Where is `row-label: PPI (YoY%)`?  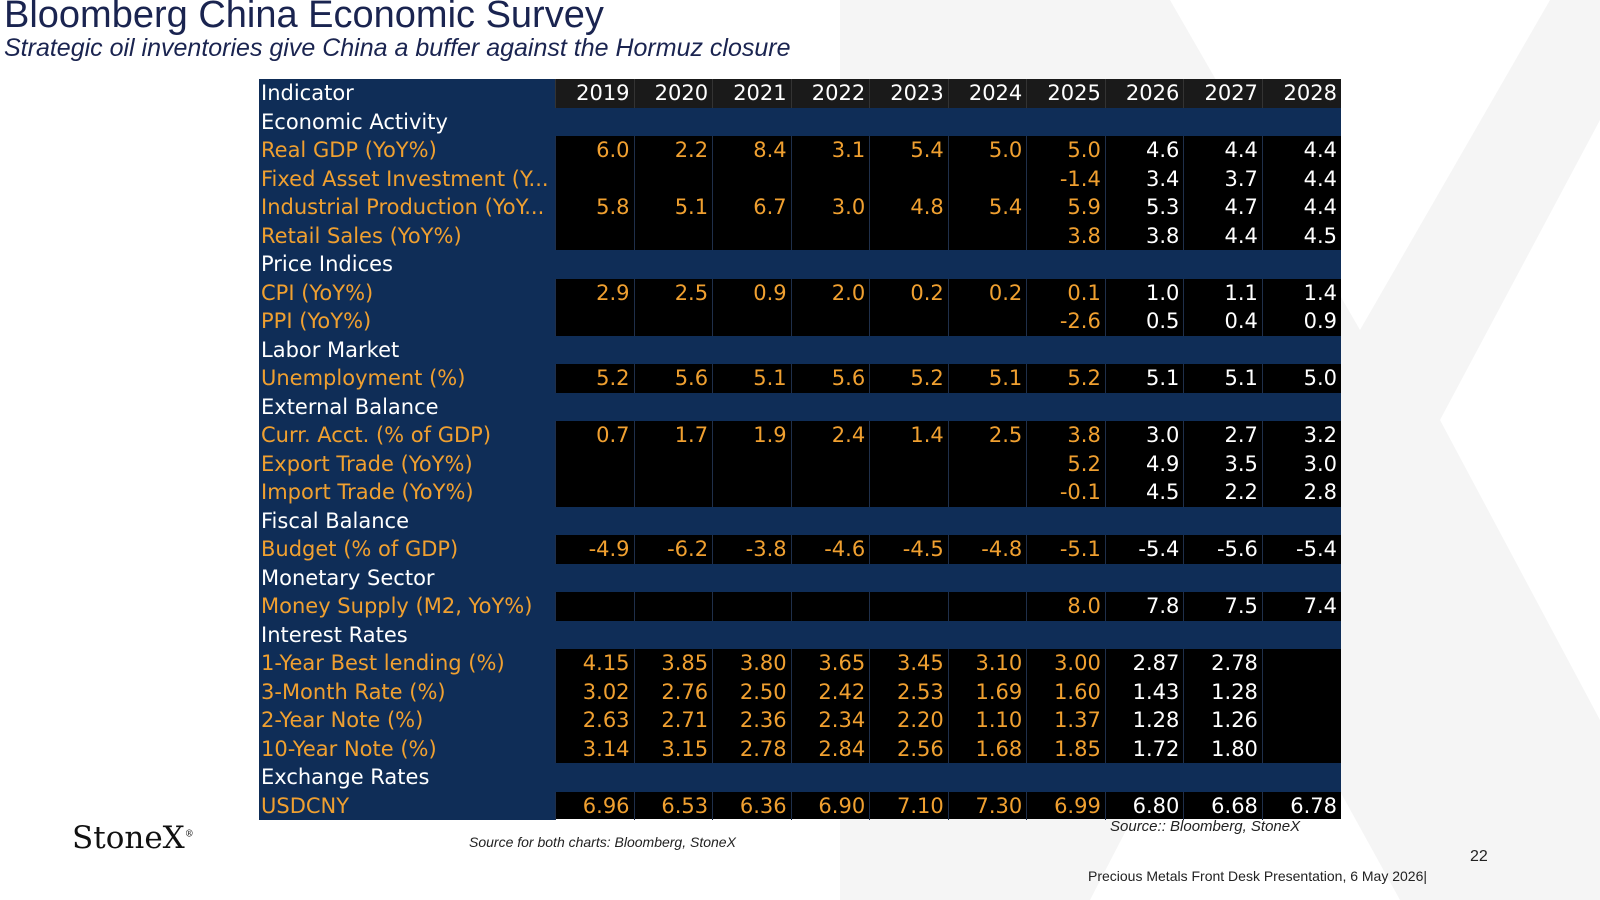
row-label: PPI (YoY%) is located at coordinates (407, 321).